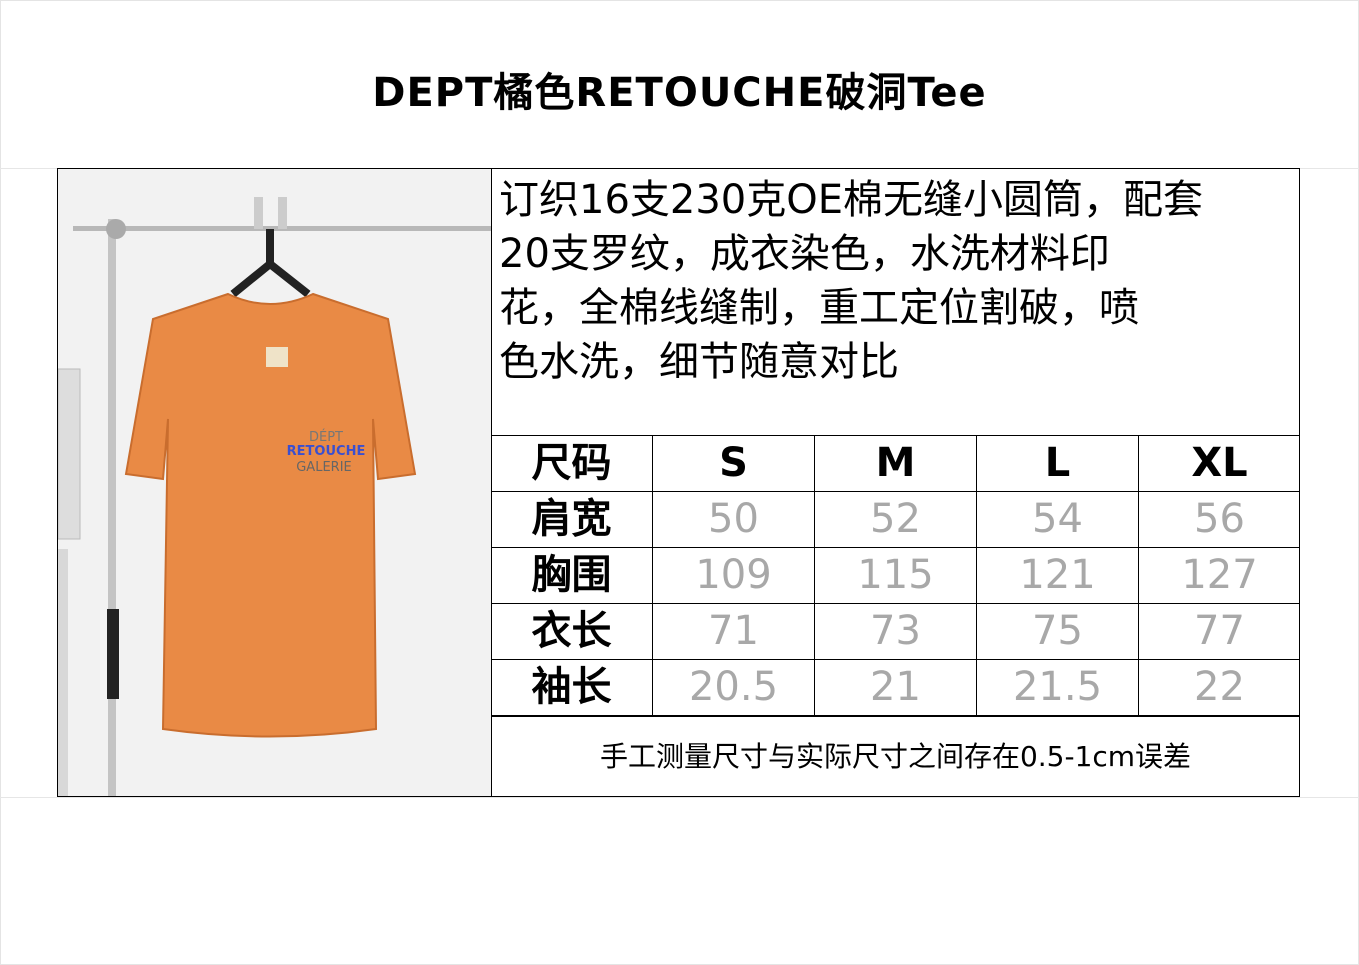 The image size is (1359, 965). I want to click on table-cell: 127, so click(1219, 575).